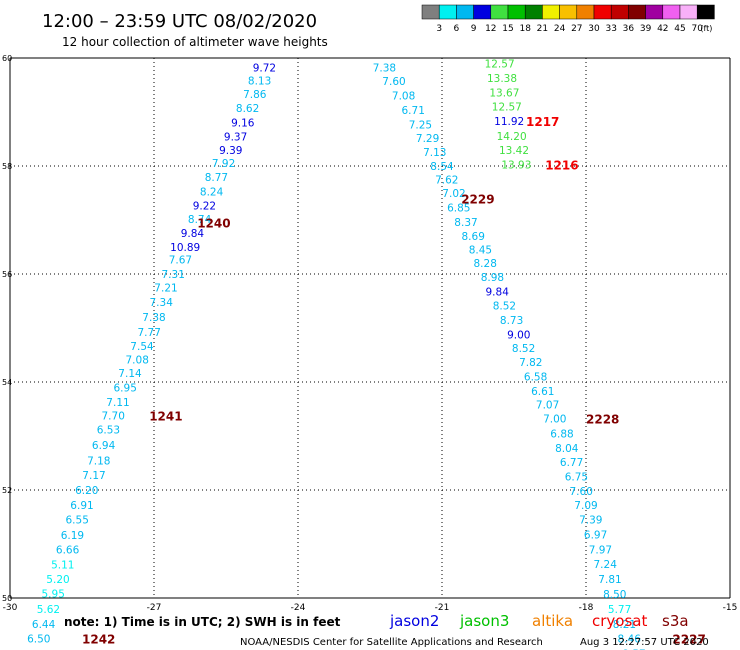 This screenshot has height=650, width=740. What do you see at coordinates (609, 580) in the screenshot?
I see `wave-height-point: 7.81` at bounding box center [609, 580].